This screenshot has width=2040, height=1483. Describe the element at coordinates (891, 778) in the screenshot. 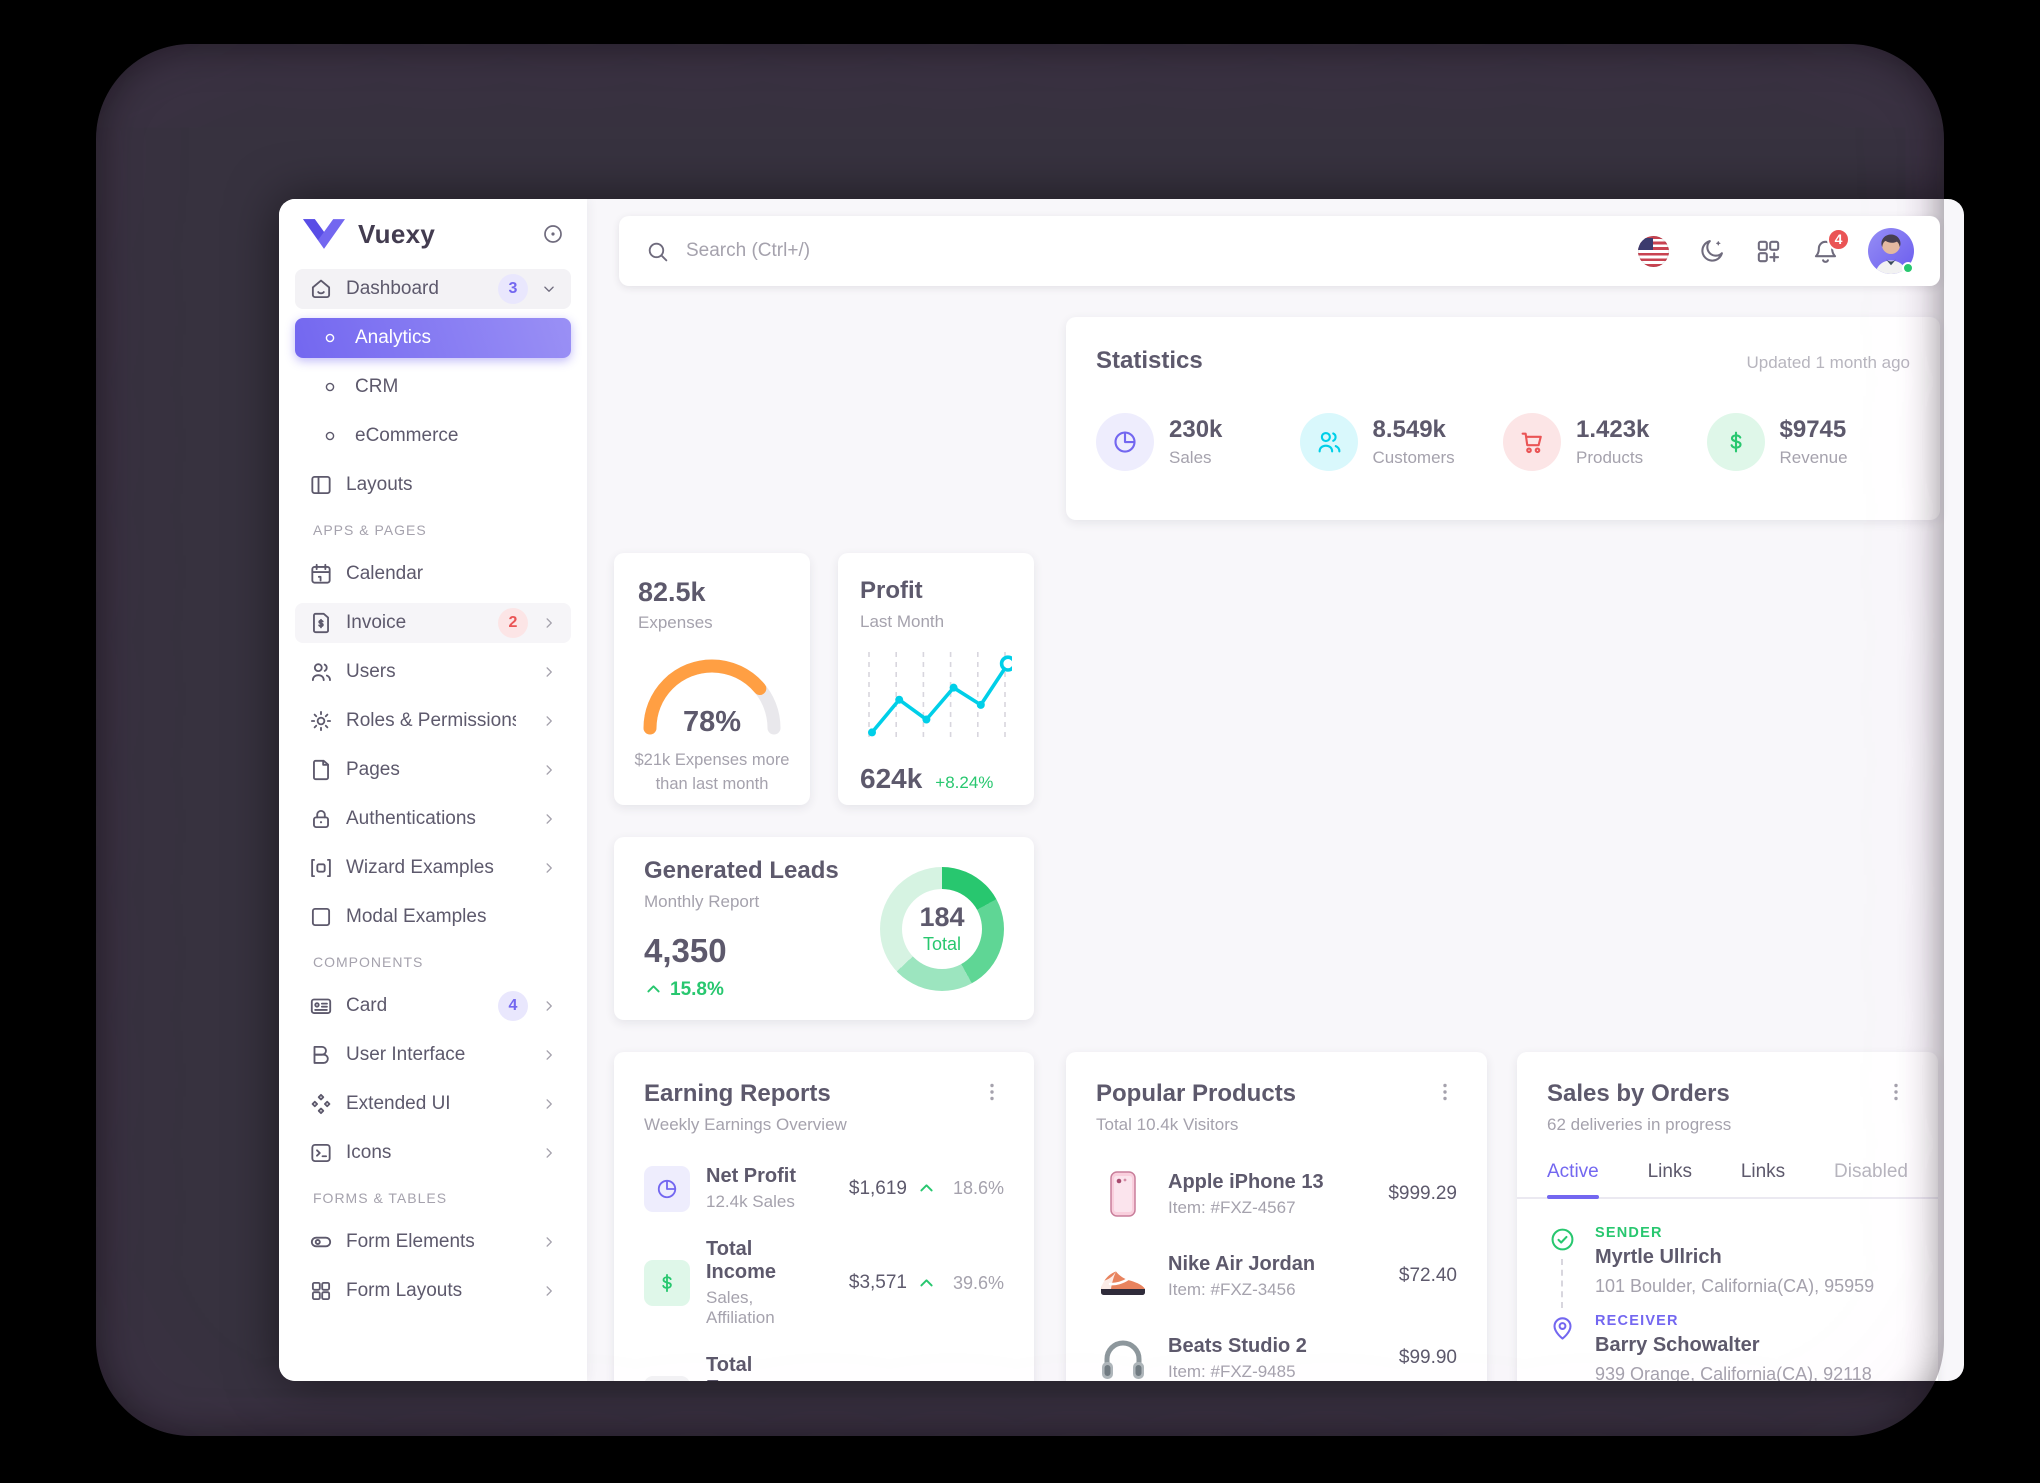

I see `profit-value: 624k` at that location.